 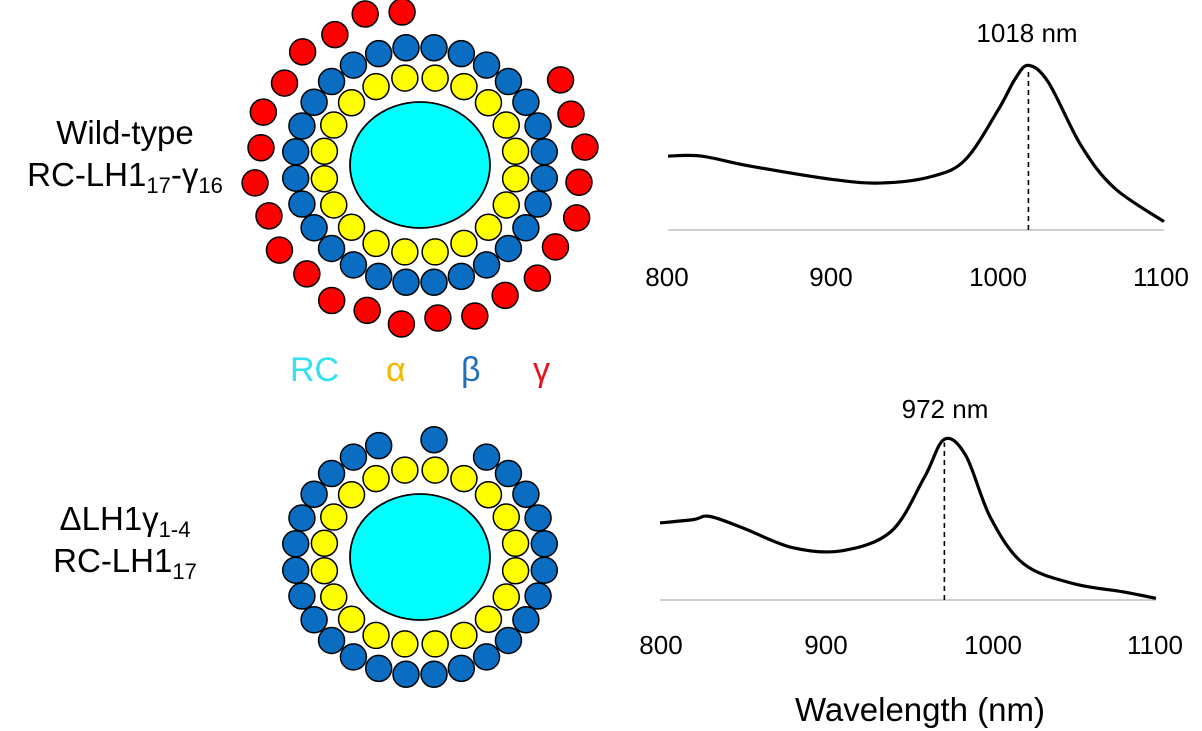 What do you see at coordinates (1161, 277) in the screenshot?
I see `top-tick-label: 1100` at bounding box center [1161, 277].